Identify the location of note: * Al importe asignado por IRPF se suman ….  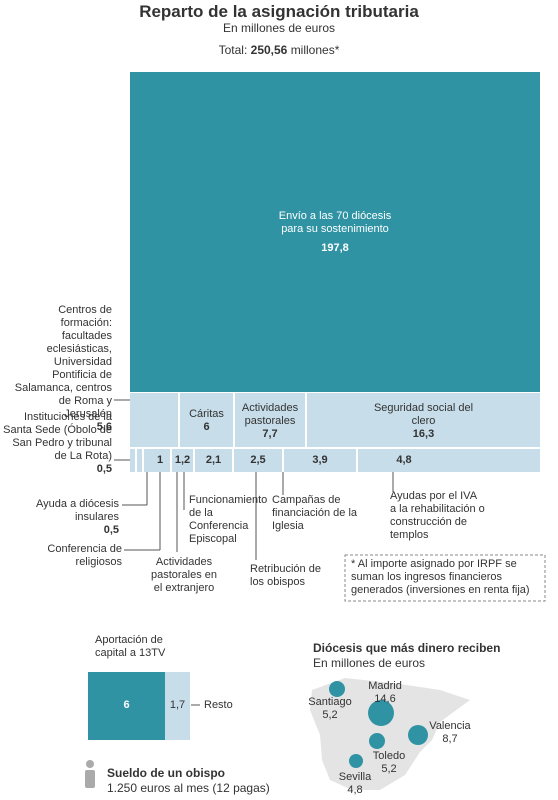
(440, 577).